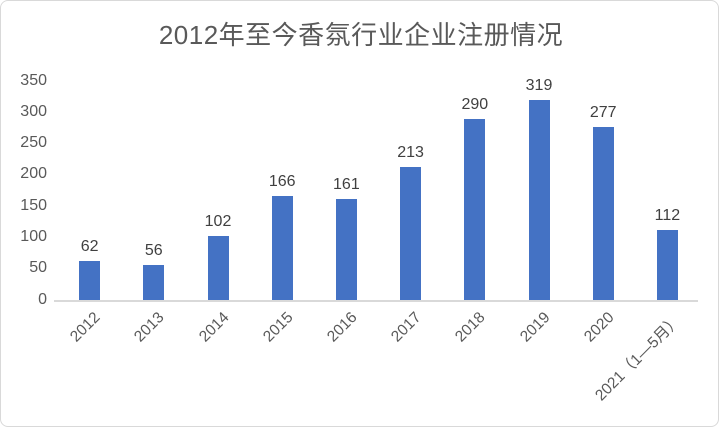 This screenshot has height=431, width=720. What do you see at coordinates (33, 205) in the screenshot?
I see `y-axis-tick-label-150: 150` at bounding box center [33, 205].